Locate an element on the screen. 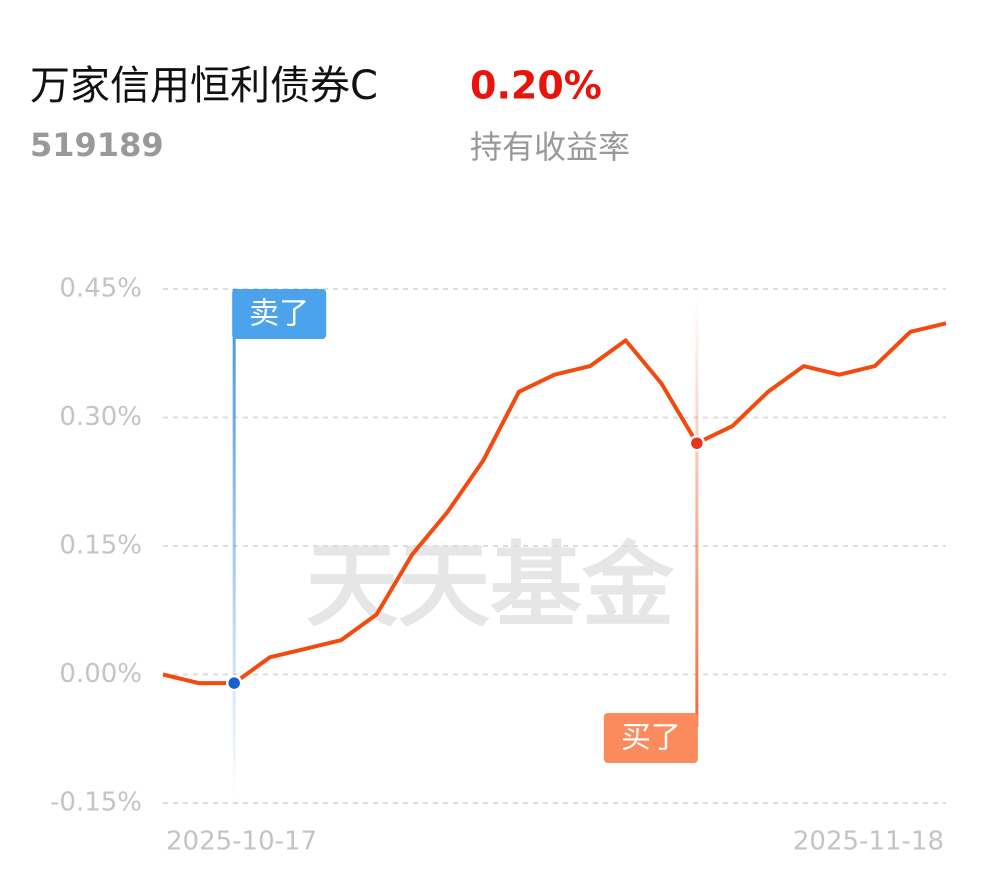  buy-guide-line is located at coordinates (697, 512).